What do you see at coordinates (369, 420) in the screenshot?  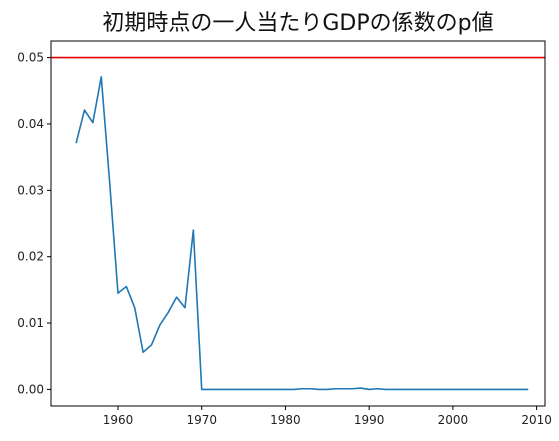 I see `x-tick-label: 1990` at bounding box center [369, 420].